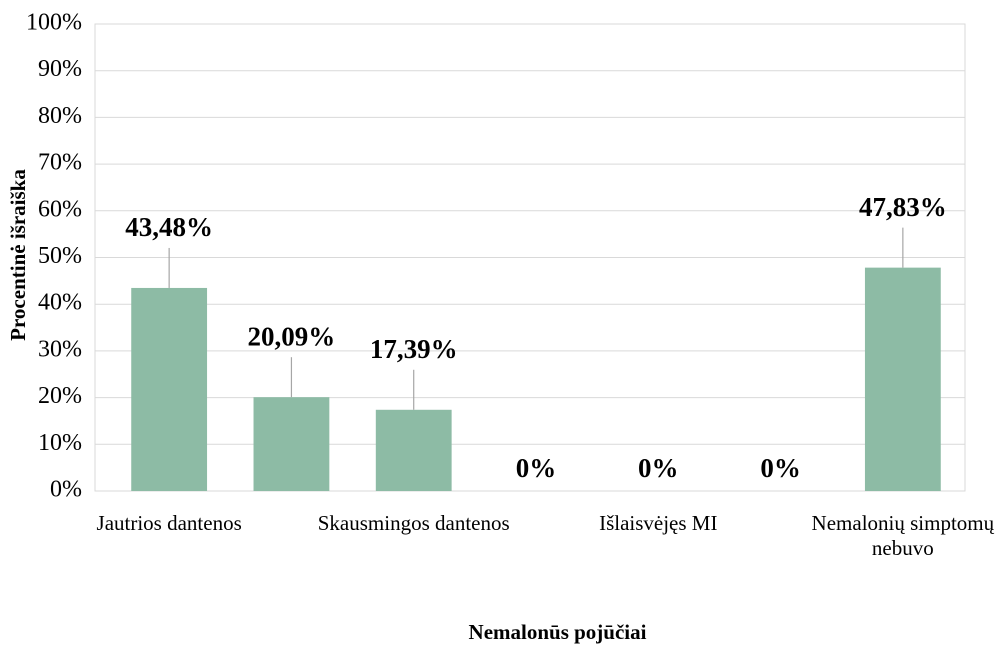  What do you see at coordinates (66, 490) in the screenshot?
I see `y-tick-label: 0%` at bounding box center [66, 490].